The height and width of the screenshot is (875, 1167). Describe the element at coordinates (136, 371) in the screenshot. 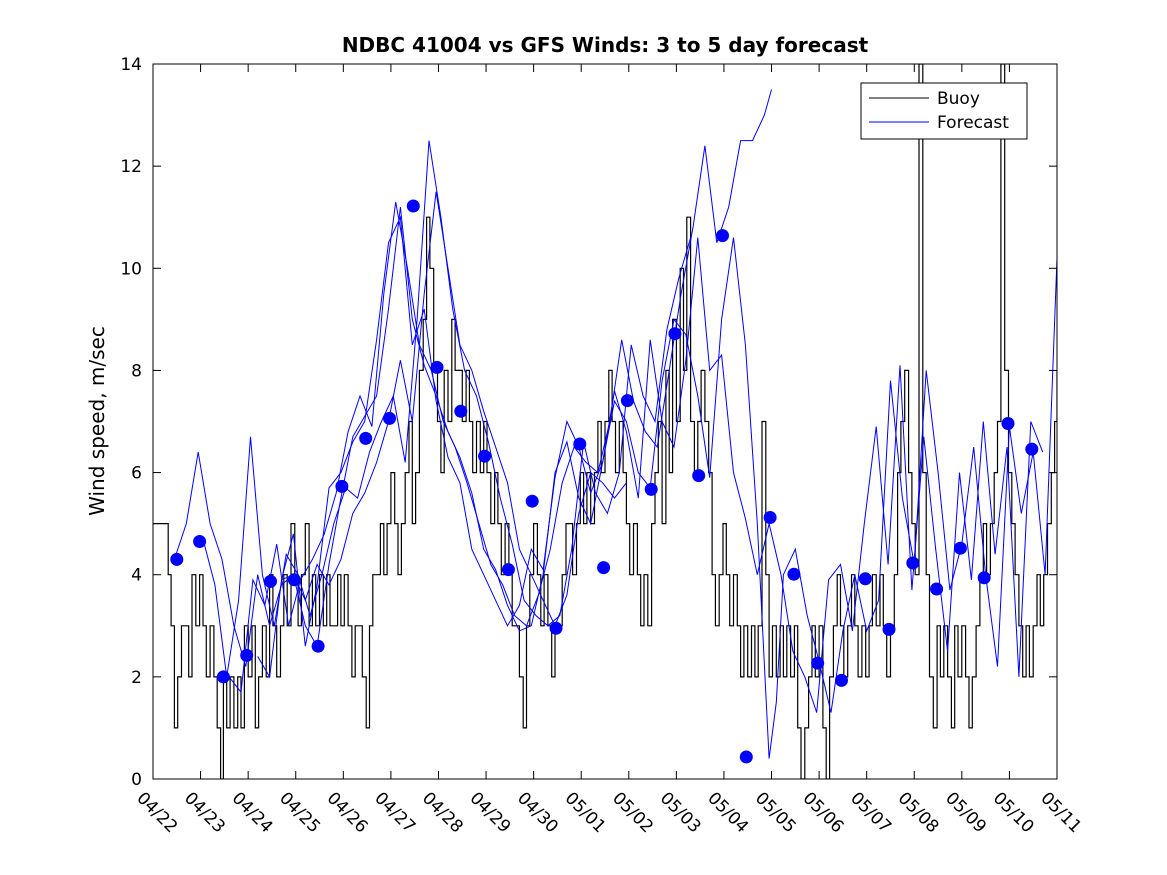

I see `y-tick-label-4: 8` at that location.